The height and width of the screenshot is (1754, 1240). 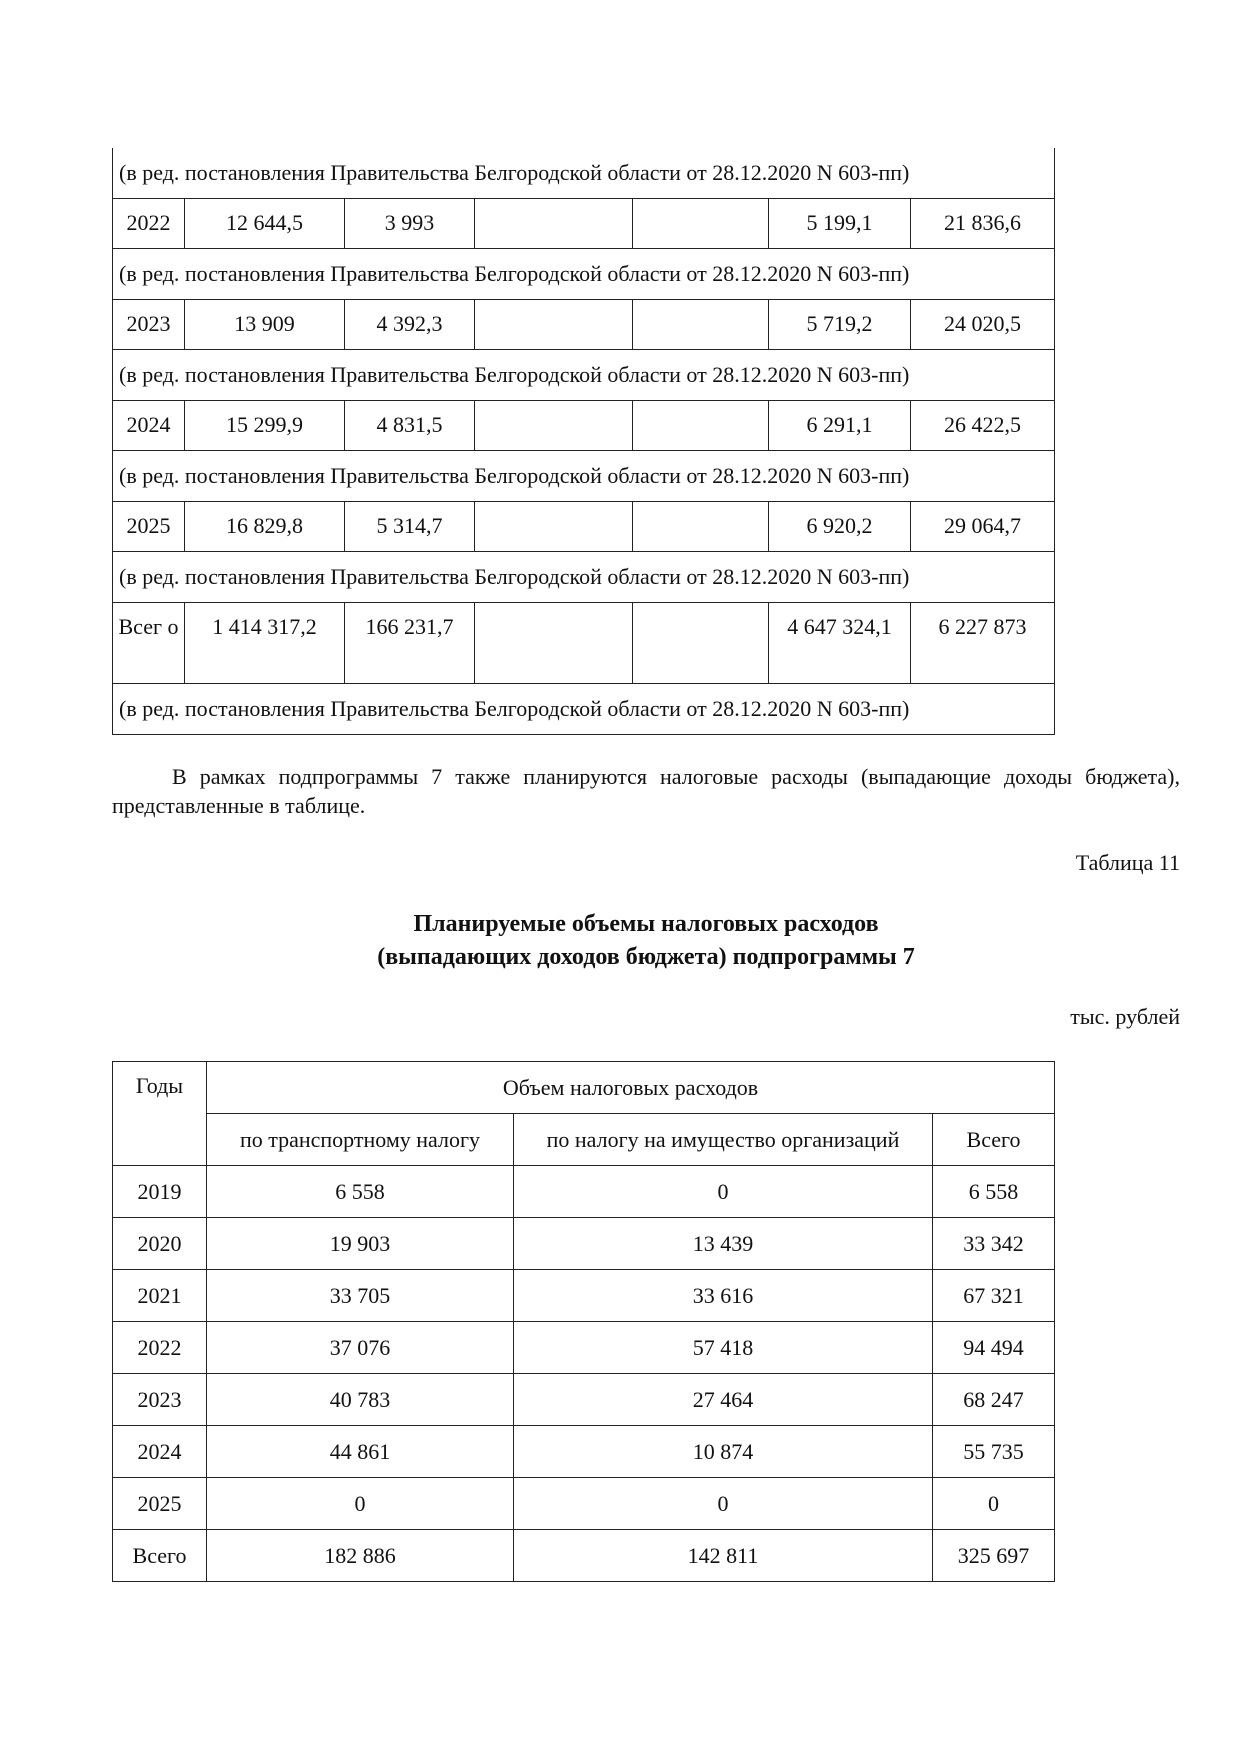 I want to click on cell-property: 13 439, so click(x=723, y=1243).